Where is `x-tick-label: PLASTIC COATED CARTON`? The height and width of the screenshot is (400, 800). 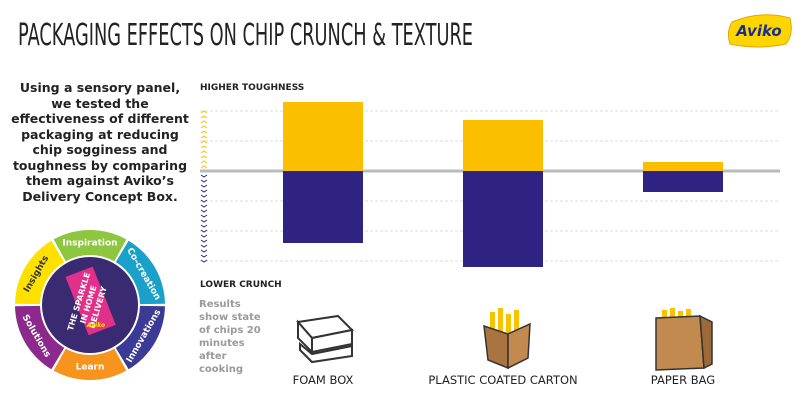 x-tick-label: PLASTIC COATED CARTON is located at coordinates (502, 380).